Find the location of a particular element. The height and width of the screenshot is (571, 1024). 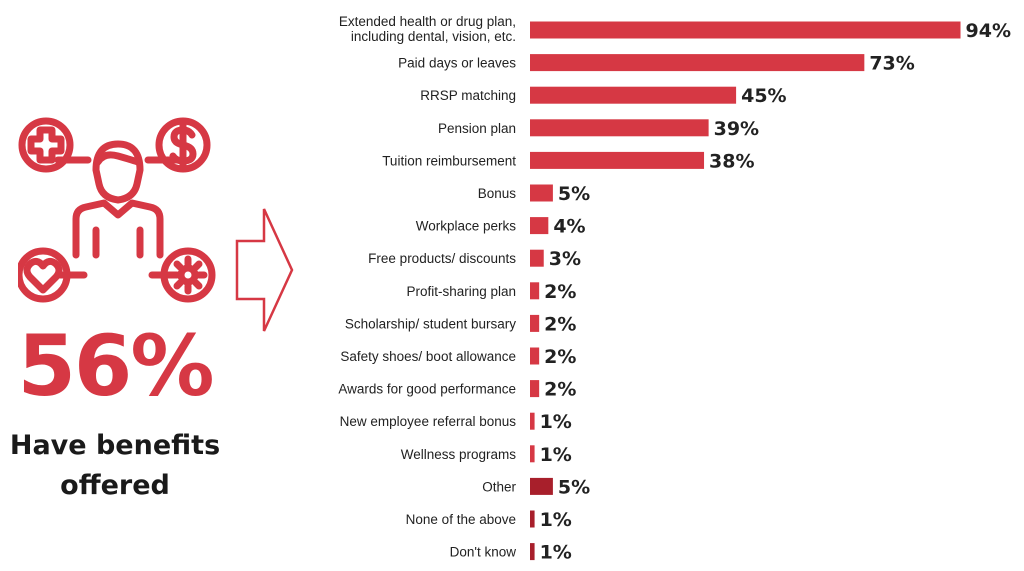

value-label: 38% is located at coordinates (731, 161).